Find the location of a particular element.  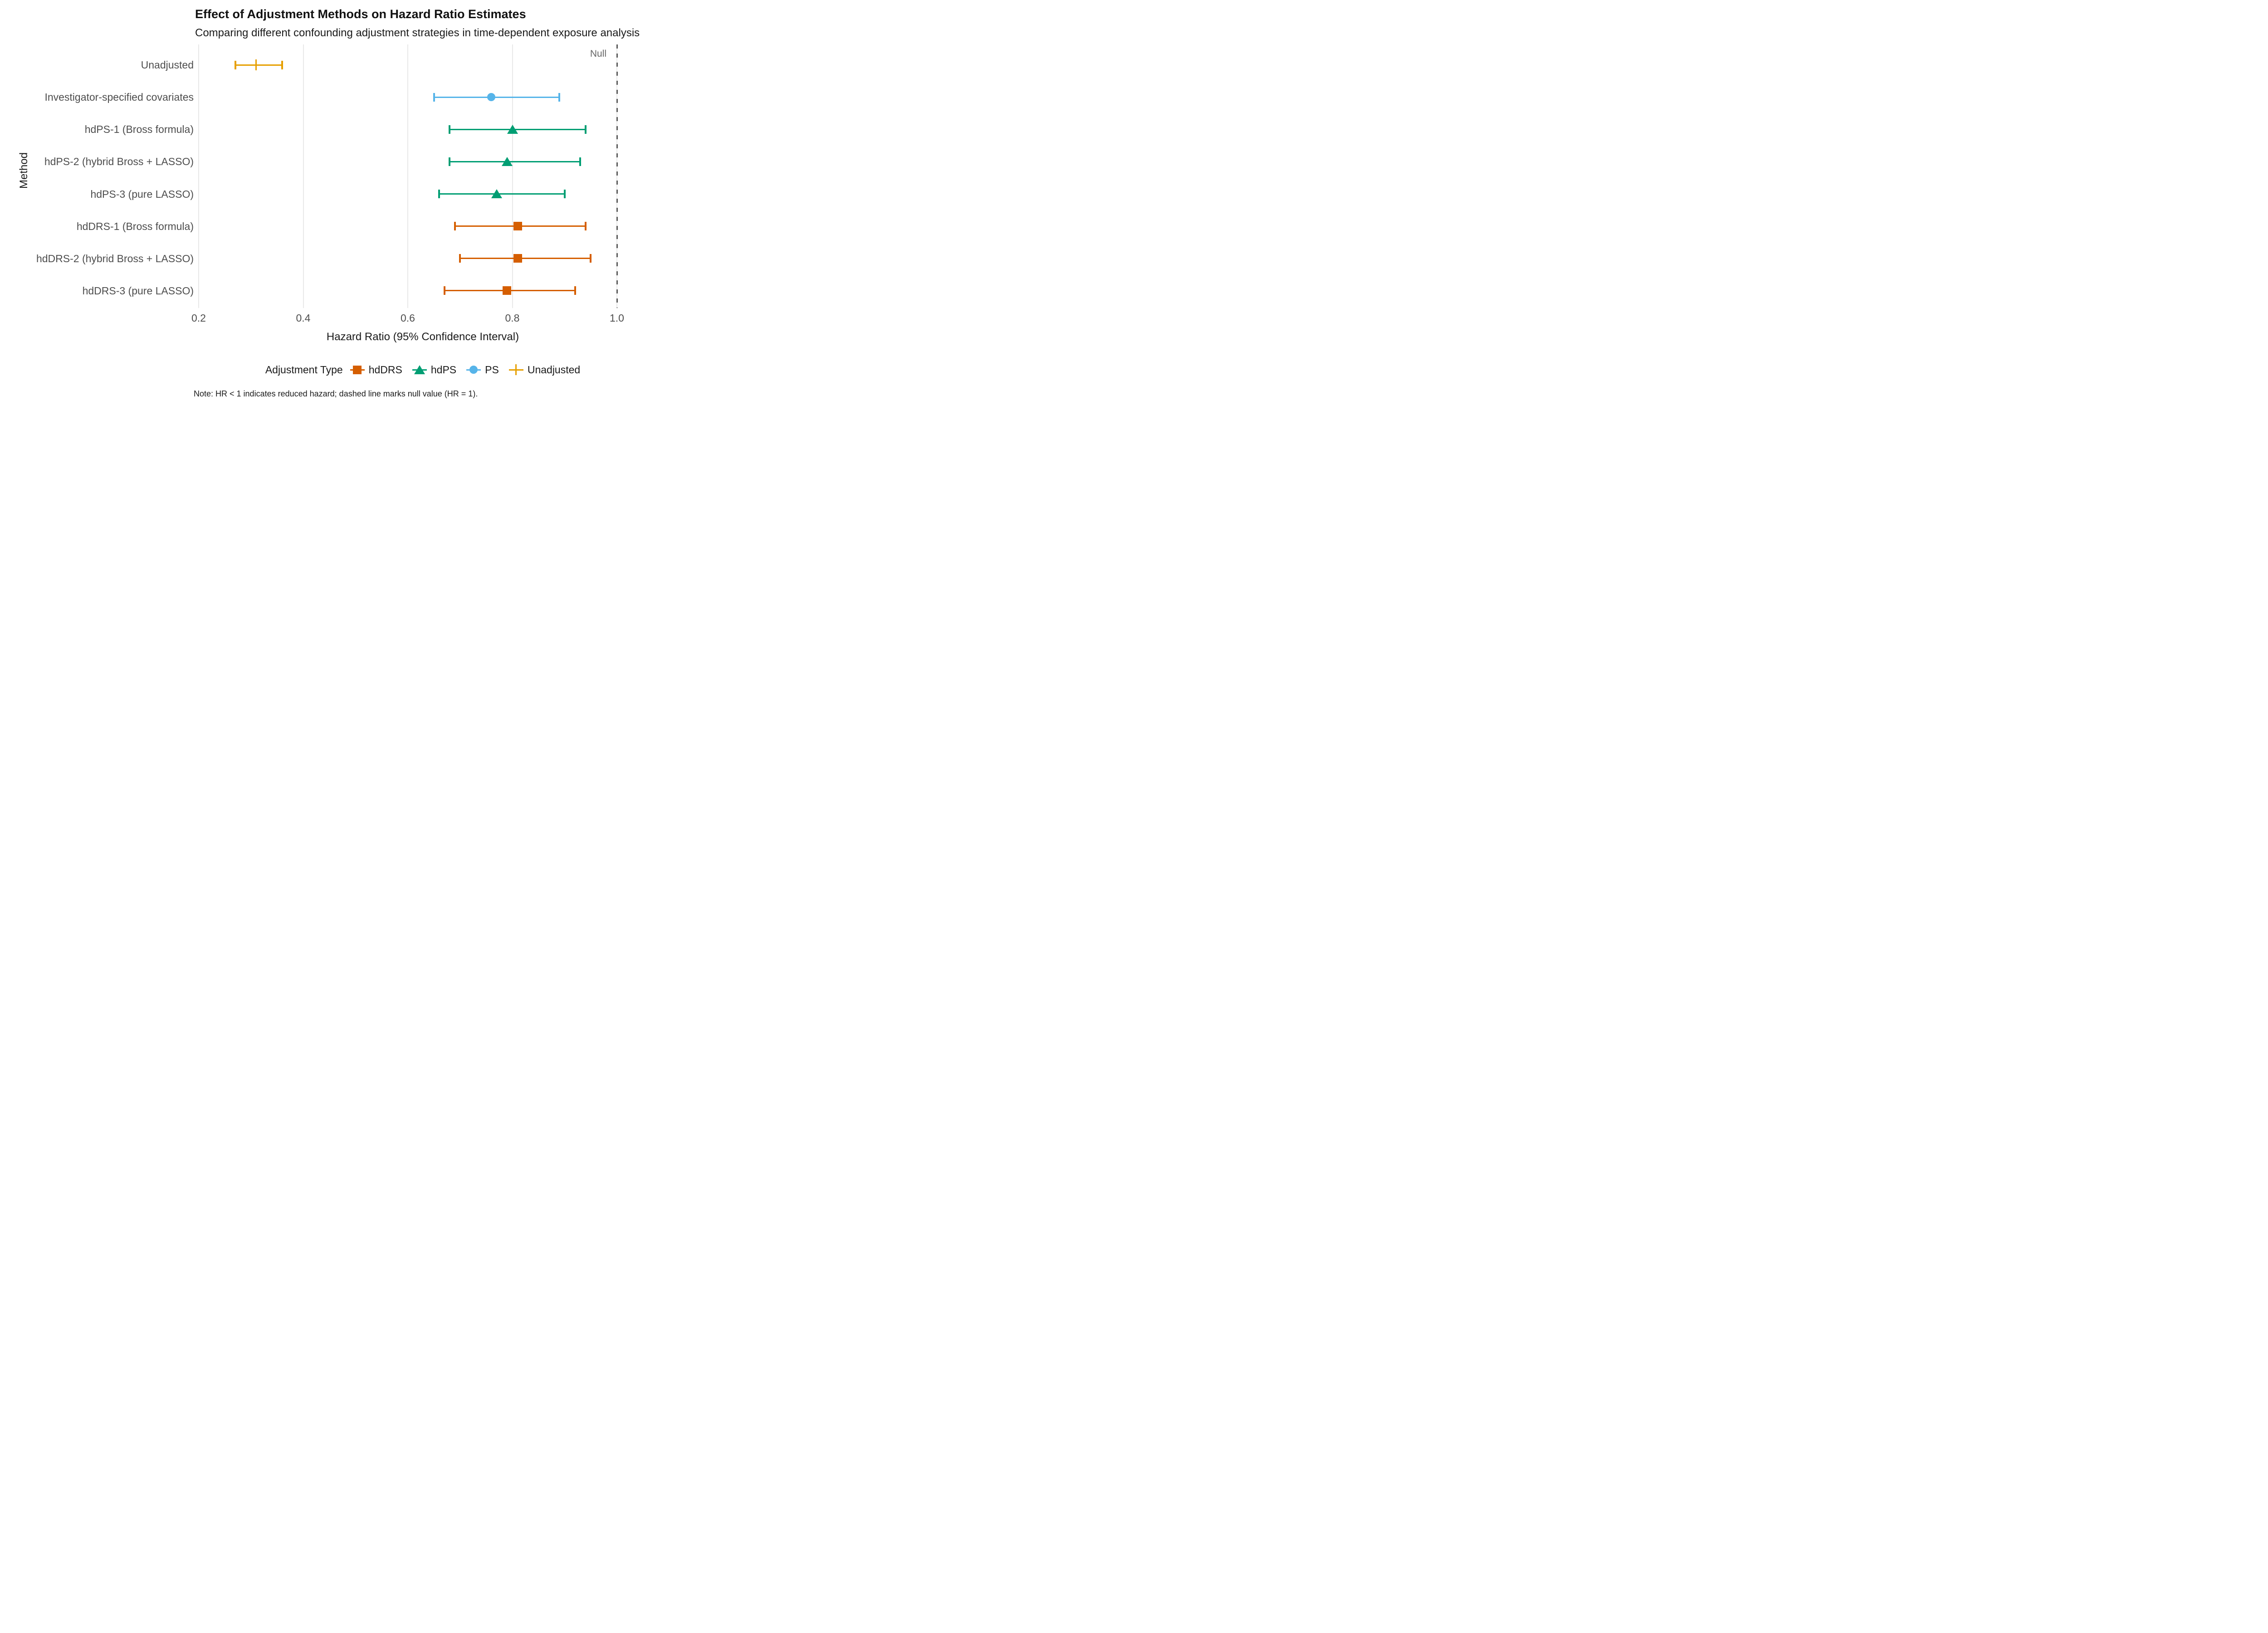

legend-key-plus is located at coordinates (515, 369).